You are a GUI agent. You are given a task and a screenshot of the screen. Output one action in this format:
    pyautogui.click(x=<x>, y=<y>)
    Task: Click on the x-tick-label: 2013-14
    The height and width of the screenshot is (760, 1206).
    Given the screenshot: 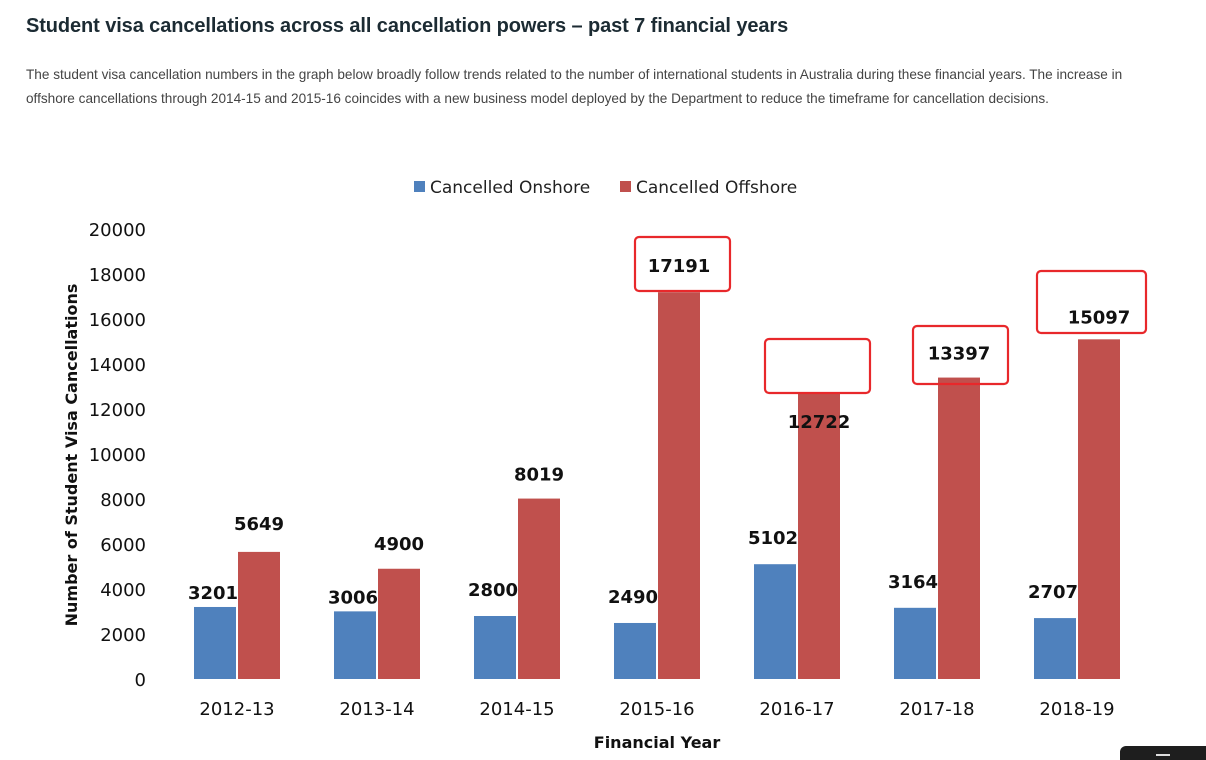 What is the action you would take?
    pyautogui.click(x=376, y=709)
    